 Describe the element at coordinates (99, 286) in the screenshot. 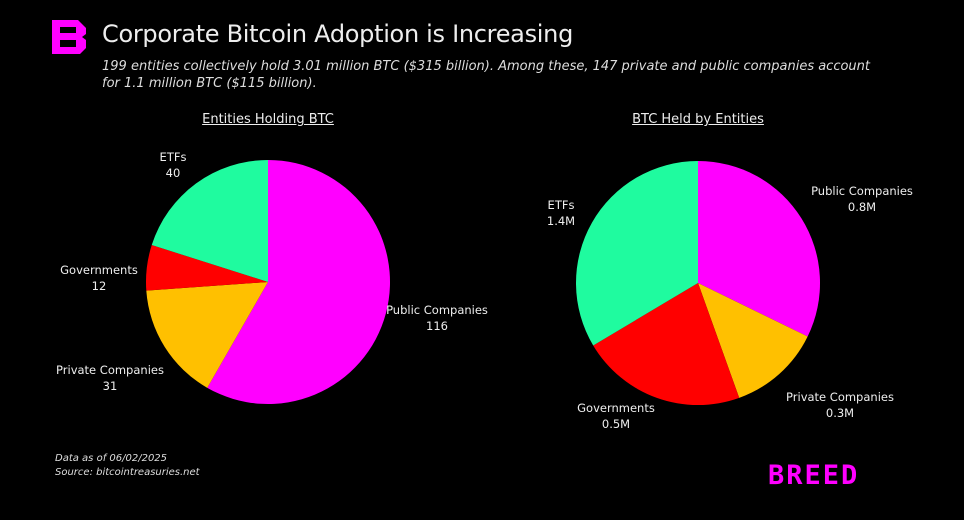

I see `value: 12` at that location.